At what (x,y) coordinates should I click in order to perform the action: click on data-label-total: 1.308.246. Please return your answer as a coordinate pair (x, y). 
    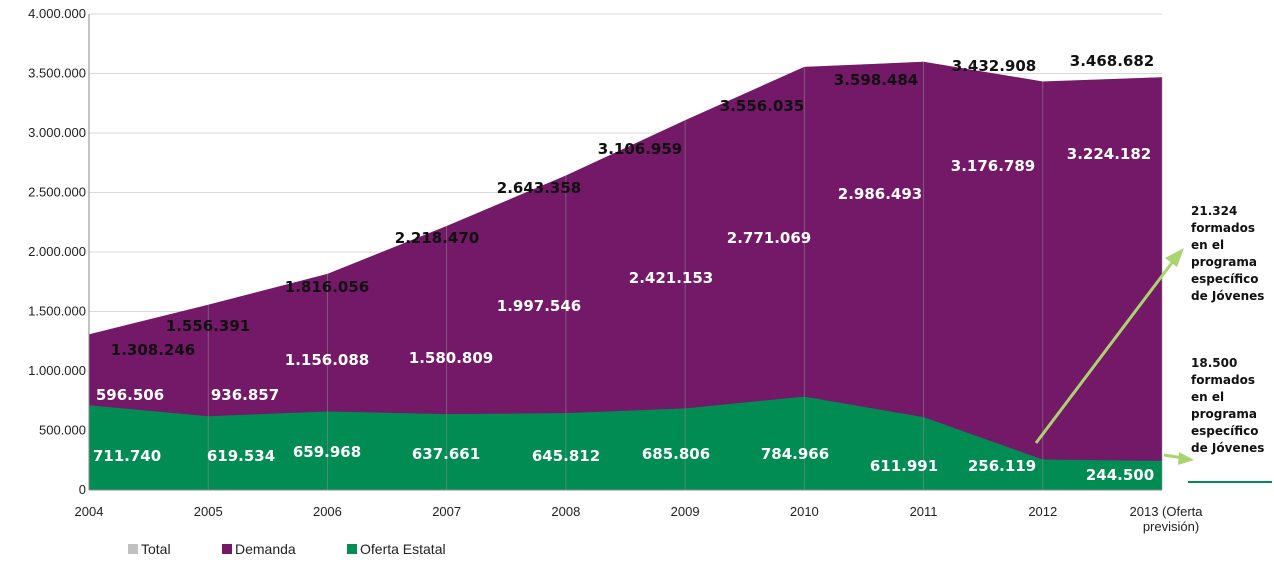
    Looking at the image, I should click on (153, 350).